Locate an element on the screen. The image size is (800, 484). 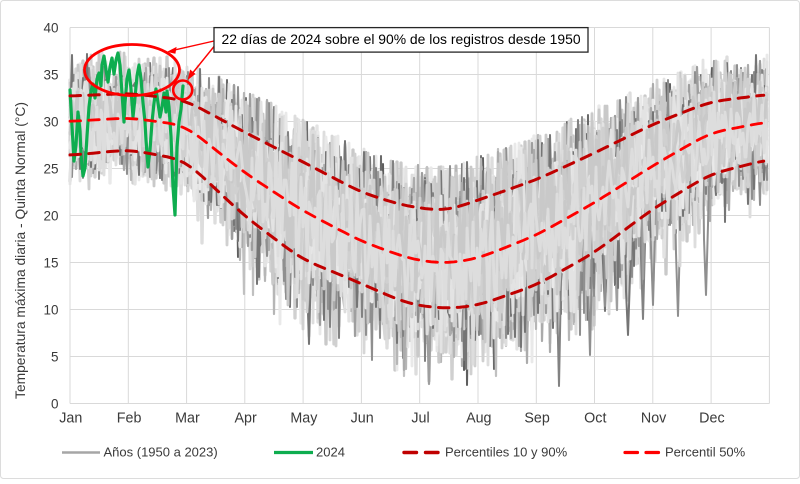
svg-text: Jan is located at coordinates (70, 418).